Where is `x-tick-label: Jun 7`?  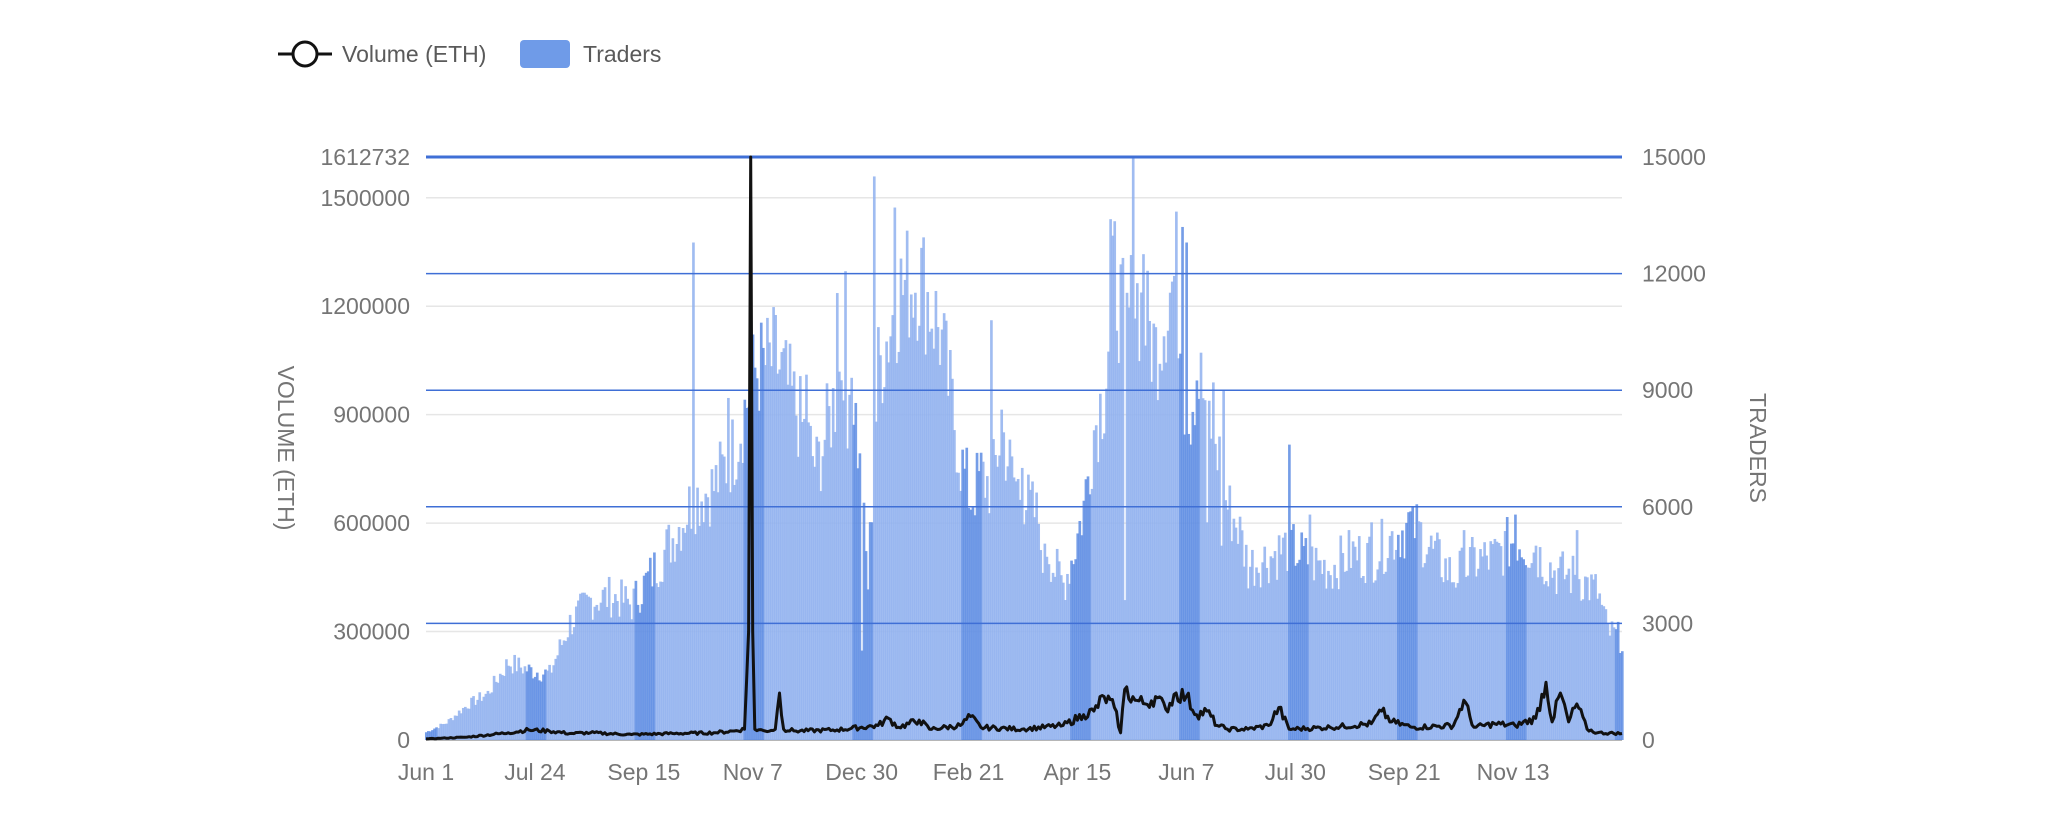
x-tick-label: Jun 7 is located at coordinates (1186, 772).